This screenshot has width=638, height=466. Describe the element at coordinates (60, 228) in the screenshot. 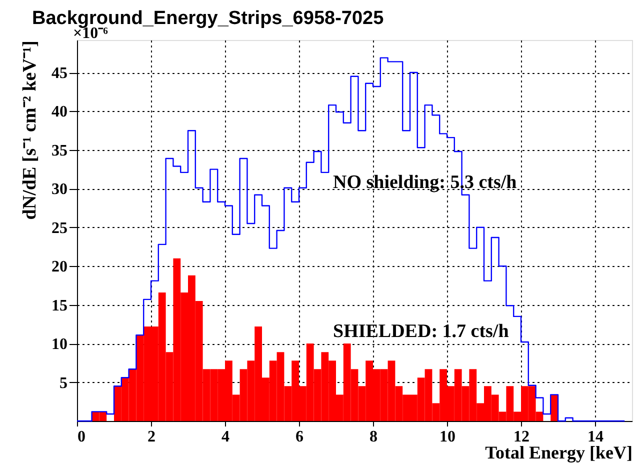

I see `y-tick-label: 25` at that location.